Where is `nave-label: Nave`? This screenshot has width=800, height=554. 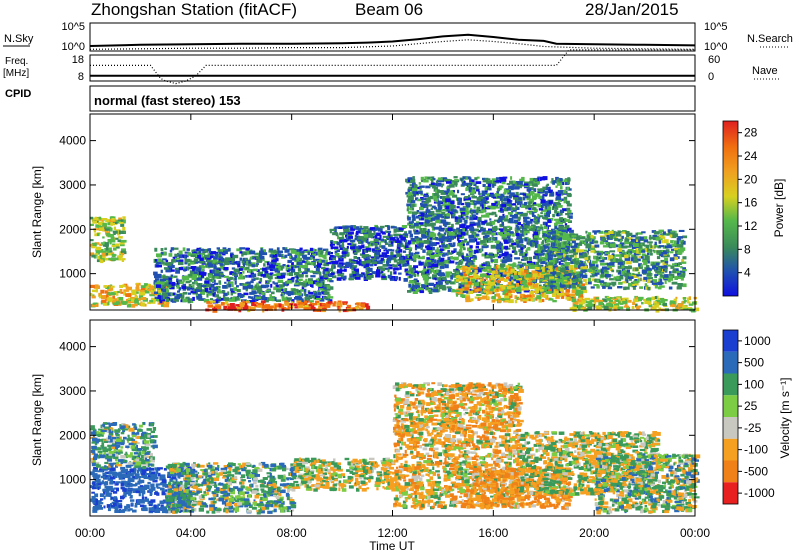
nave-label: Nave is located at coordinates (765, 71).